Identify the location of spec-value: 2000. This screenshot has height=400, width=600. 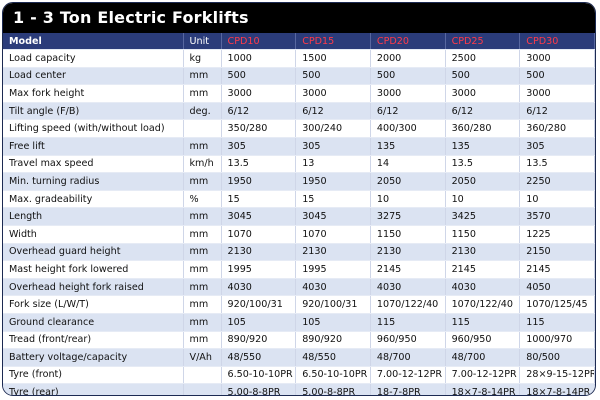
(408, 58).